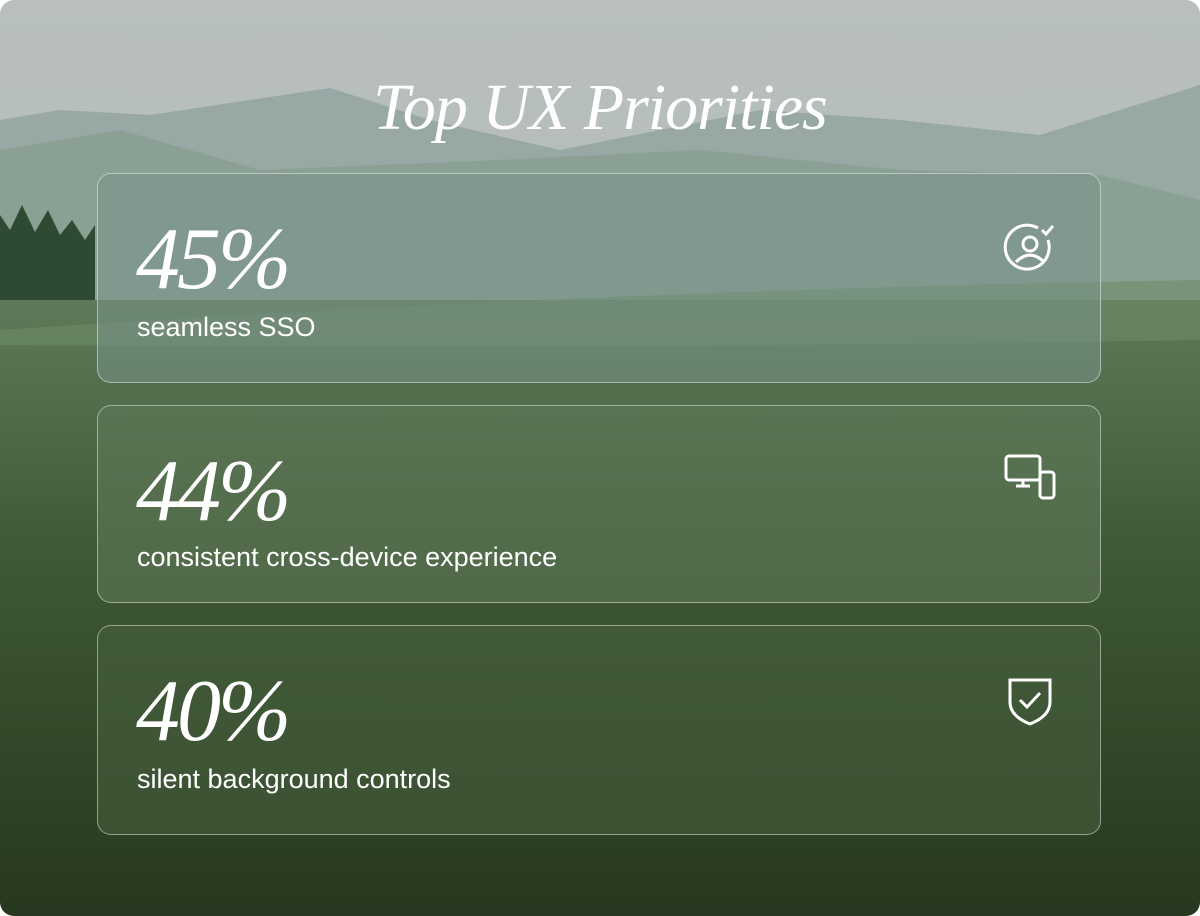  What do you see at coordinates (347, 557) in the screenshot?
I see `stat-label: consistent cross-device experience` at bounding box center [347, 557].